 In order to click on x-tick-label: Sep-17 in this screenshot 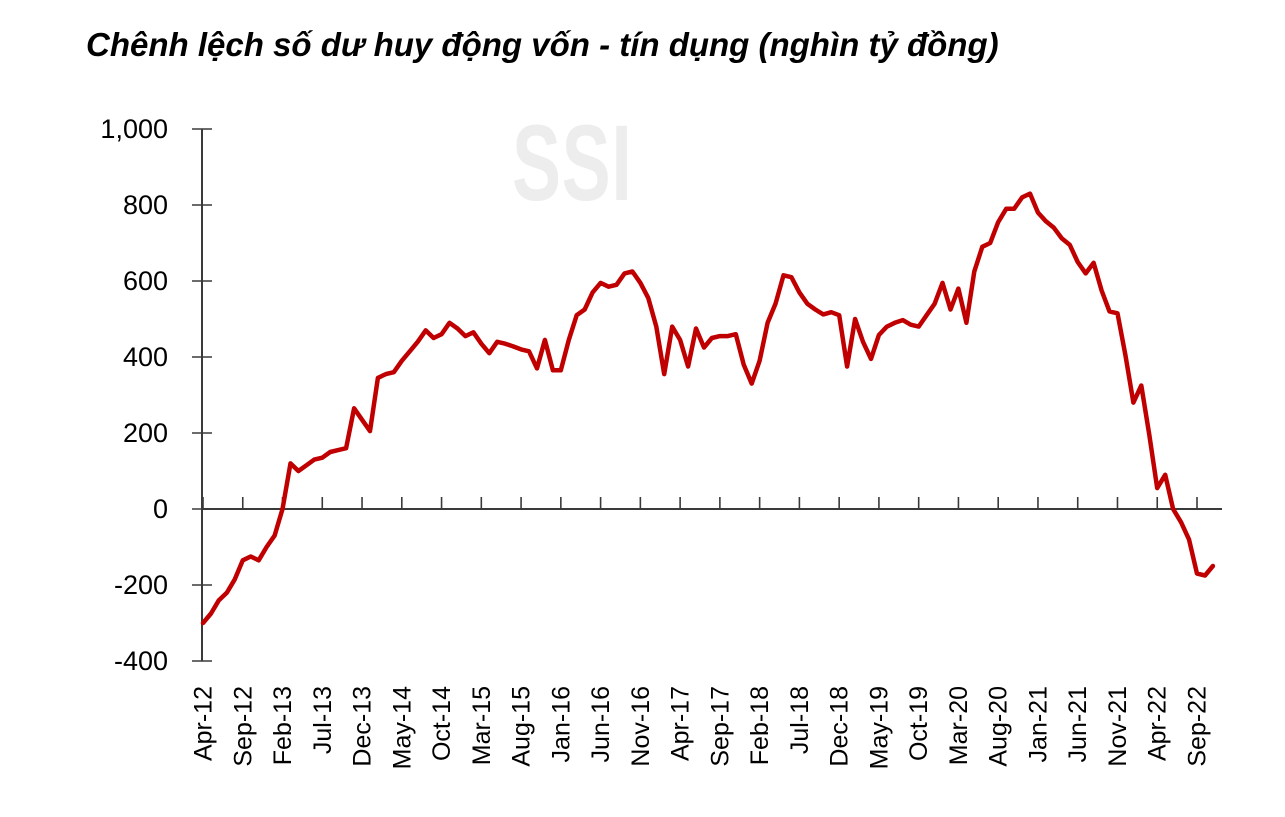, I will do `click(720, 726)`.